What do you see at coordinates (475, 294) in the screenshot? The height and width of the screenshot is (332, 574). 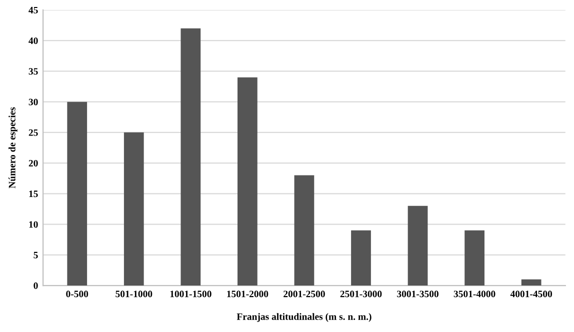 I see `x-tick-label: 3501-4000` at bounding box center [475, 294].